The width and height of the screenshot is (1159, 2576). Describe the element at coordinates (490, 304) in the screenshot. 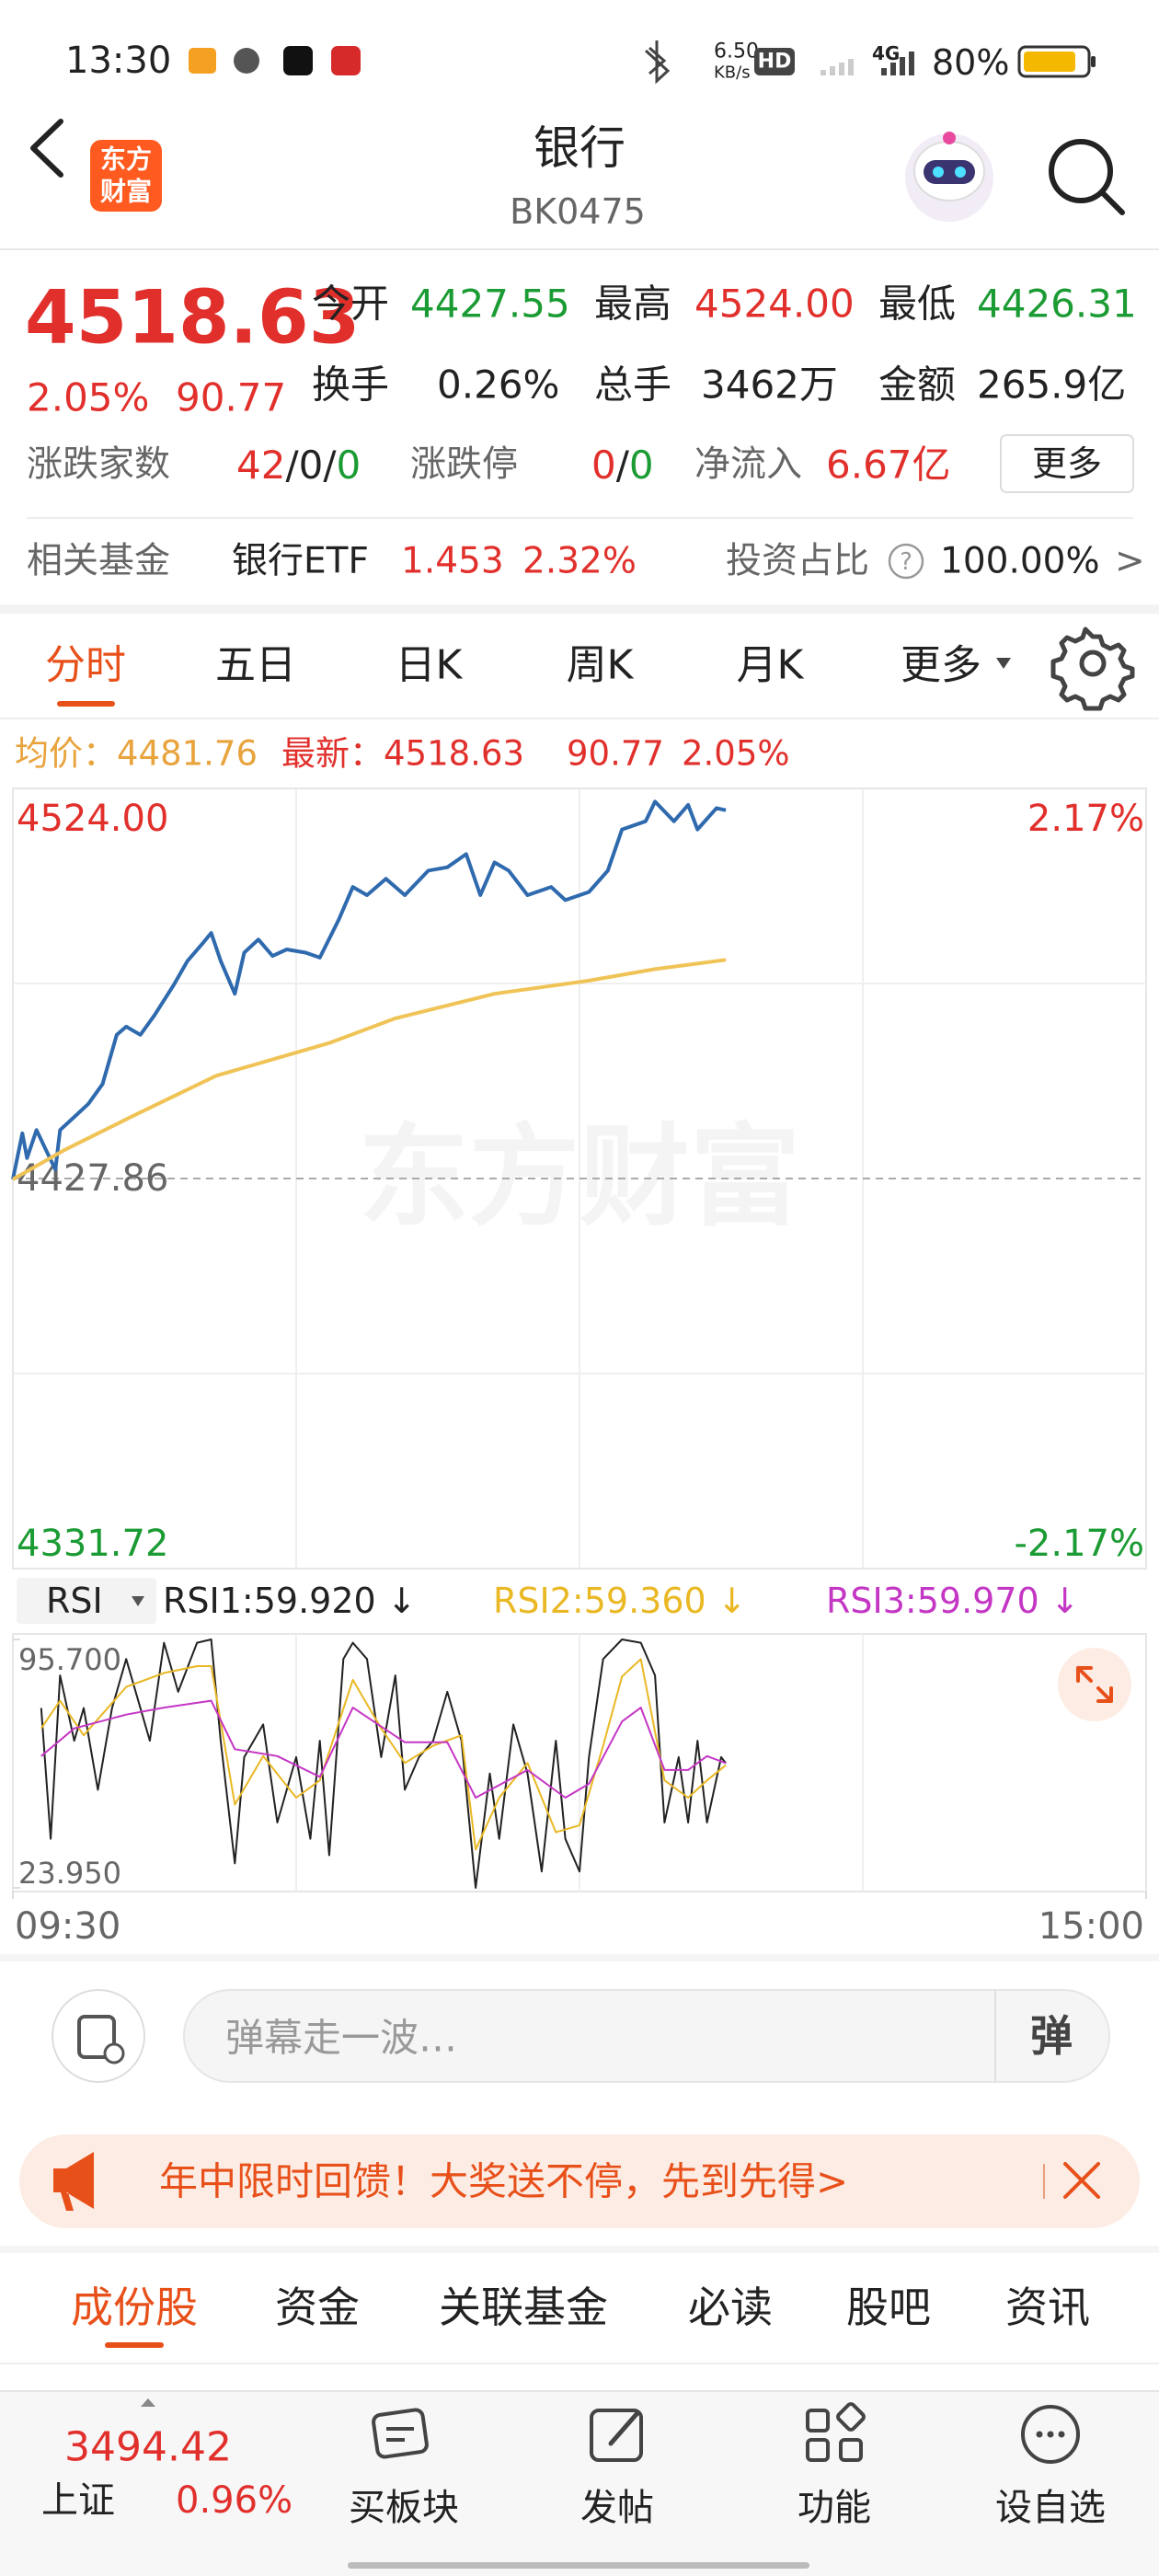

I see `stat-value: 4427.55` at that location.